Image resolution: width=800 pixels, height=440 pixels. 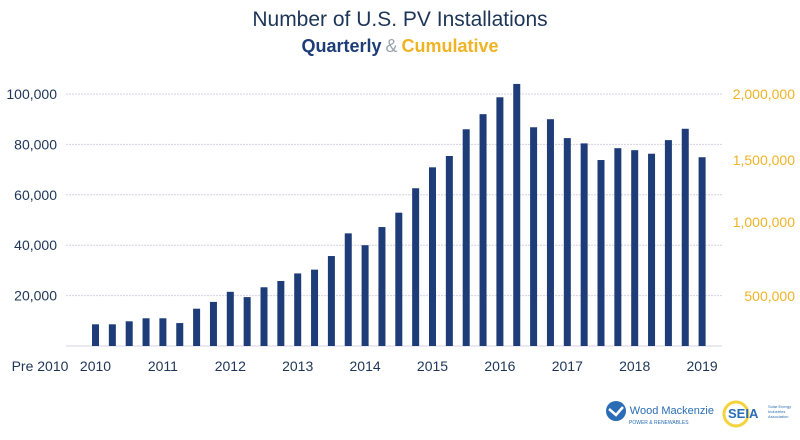 I want to click on bar-2010-q2, so click(x=112, y=335).